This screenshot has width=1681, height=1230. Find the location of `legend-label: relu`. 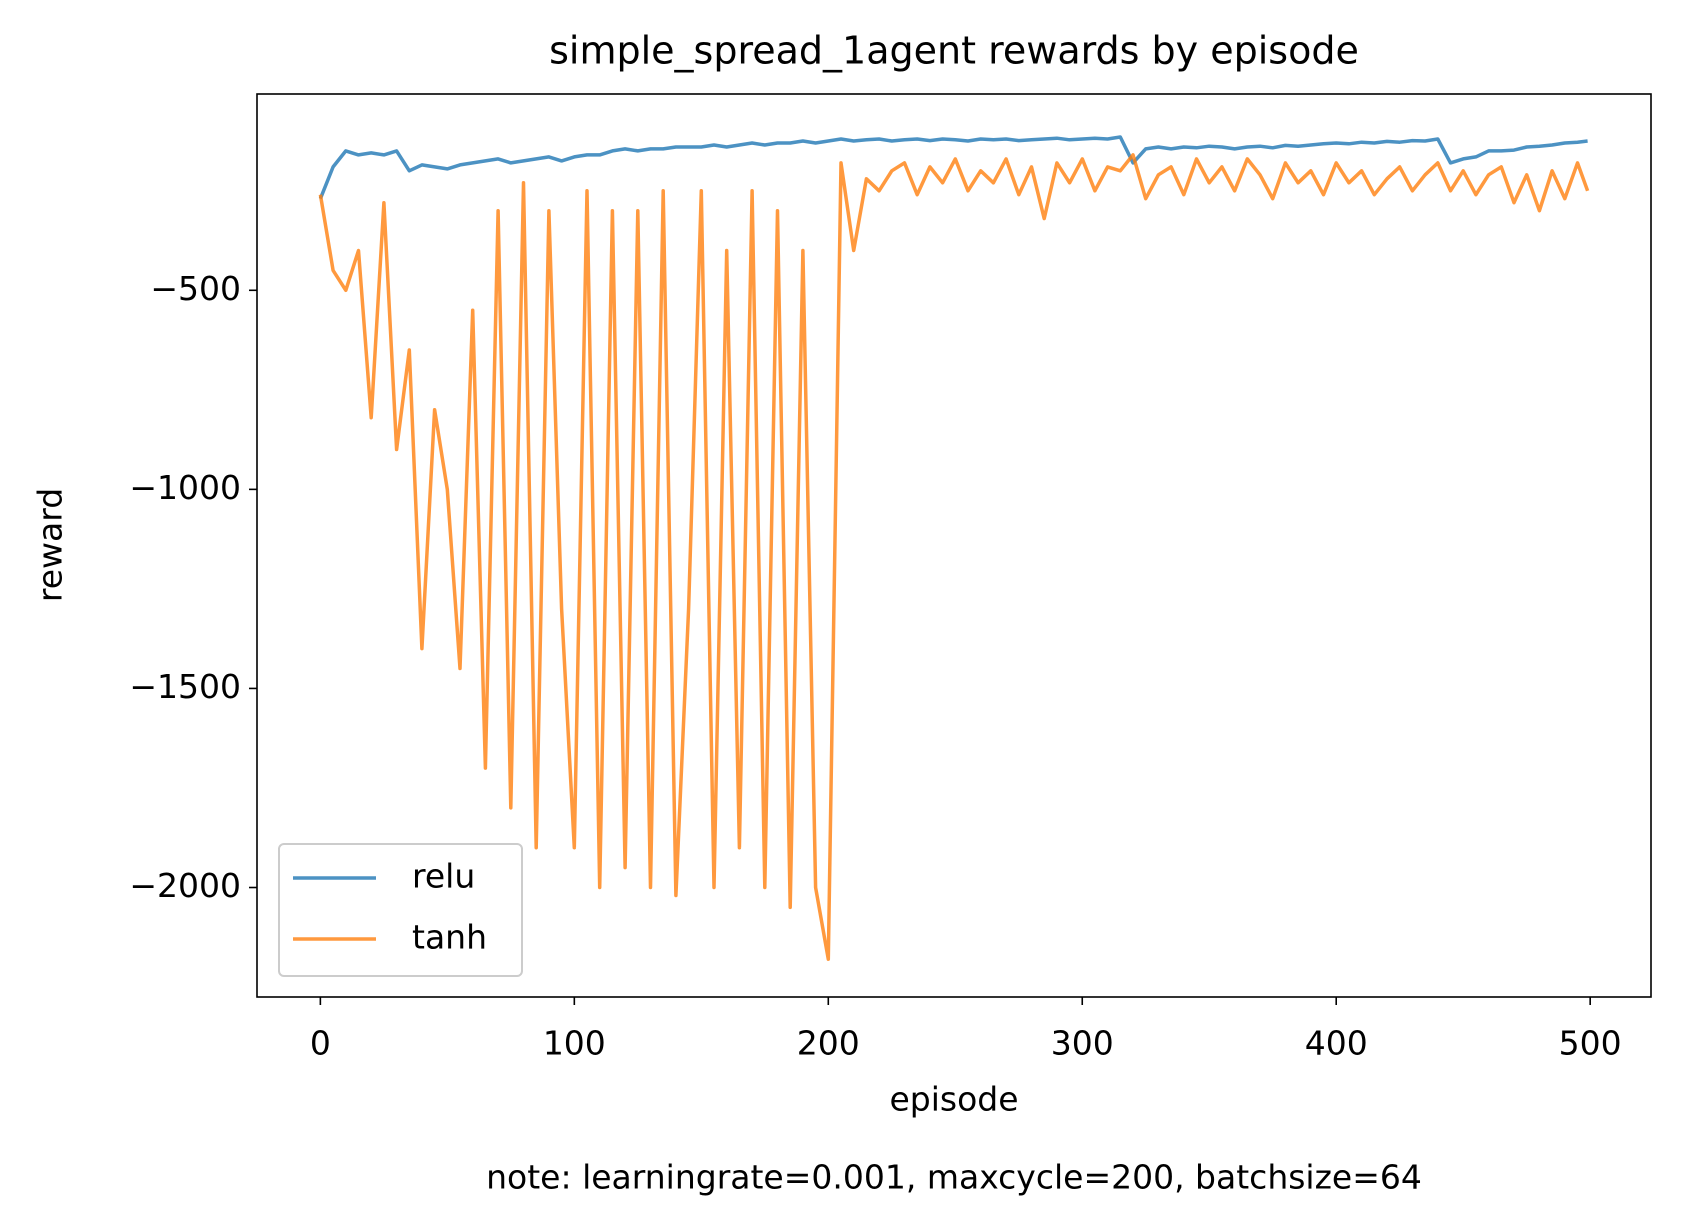

legend-label: relu is located at coordinates (443, 876).